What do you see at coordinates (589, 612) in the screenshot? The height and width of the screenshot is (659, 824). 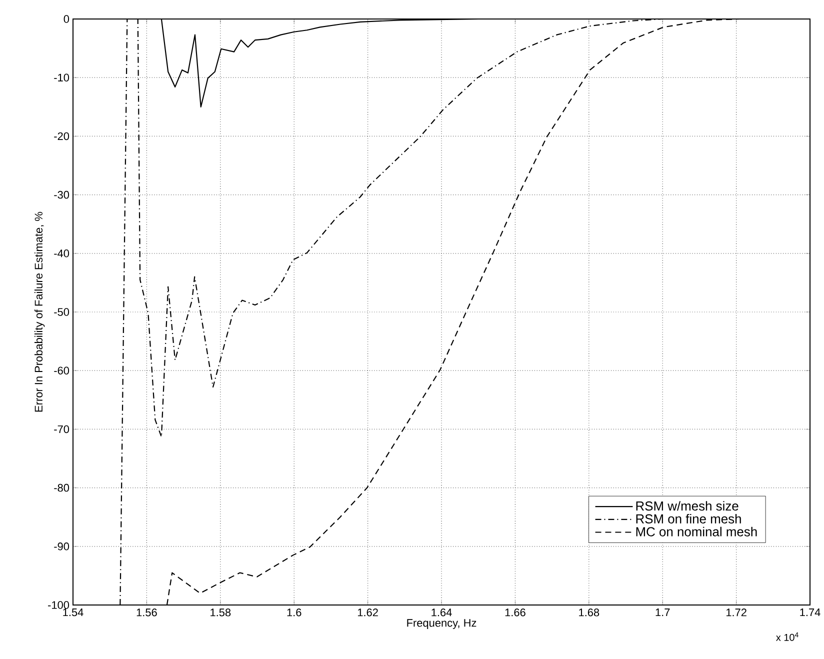 I see `x-tick-label: 1.68` at bounding box center [589, 612].